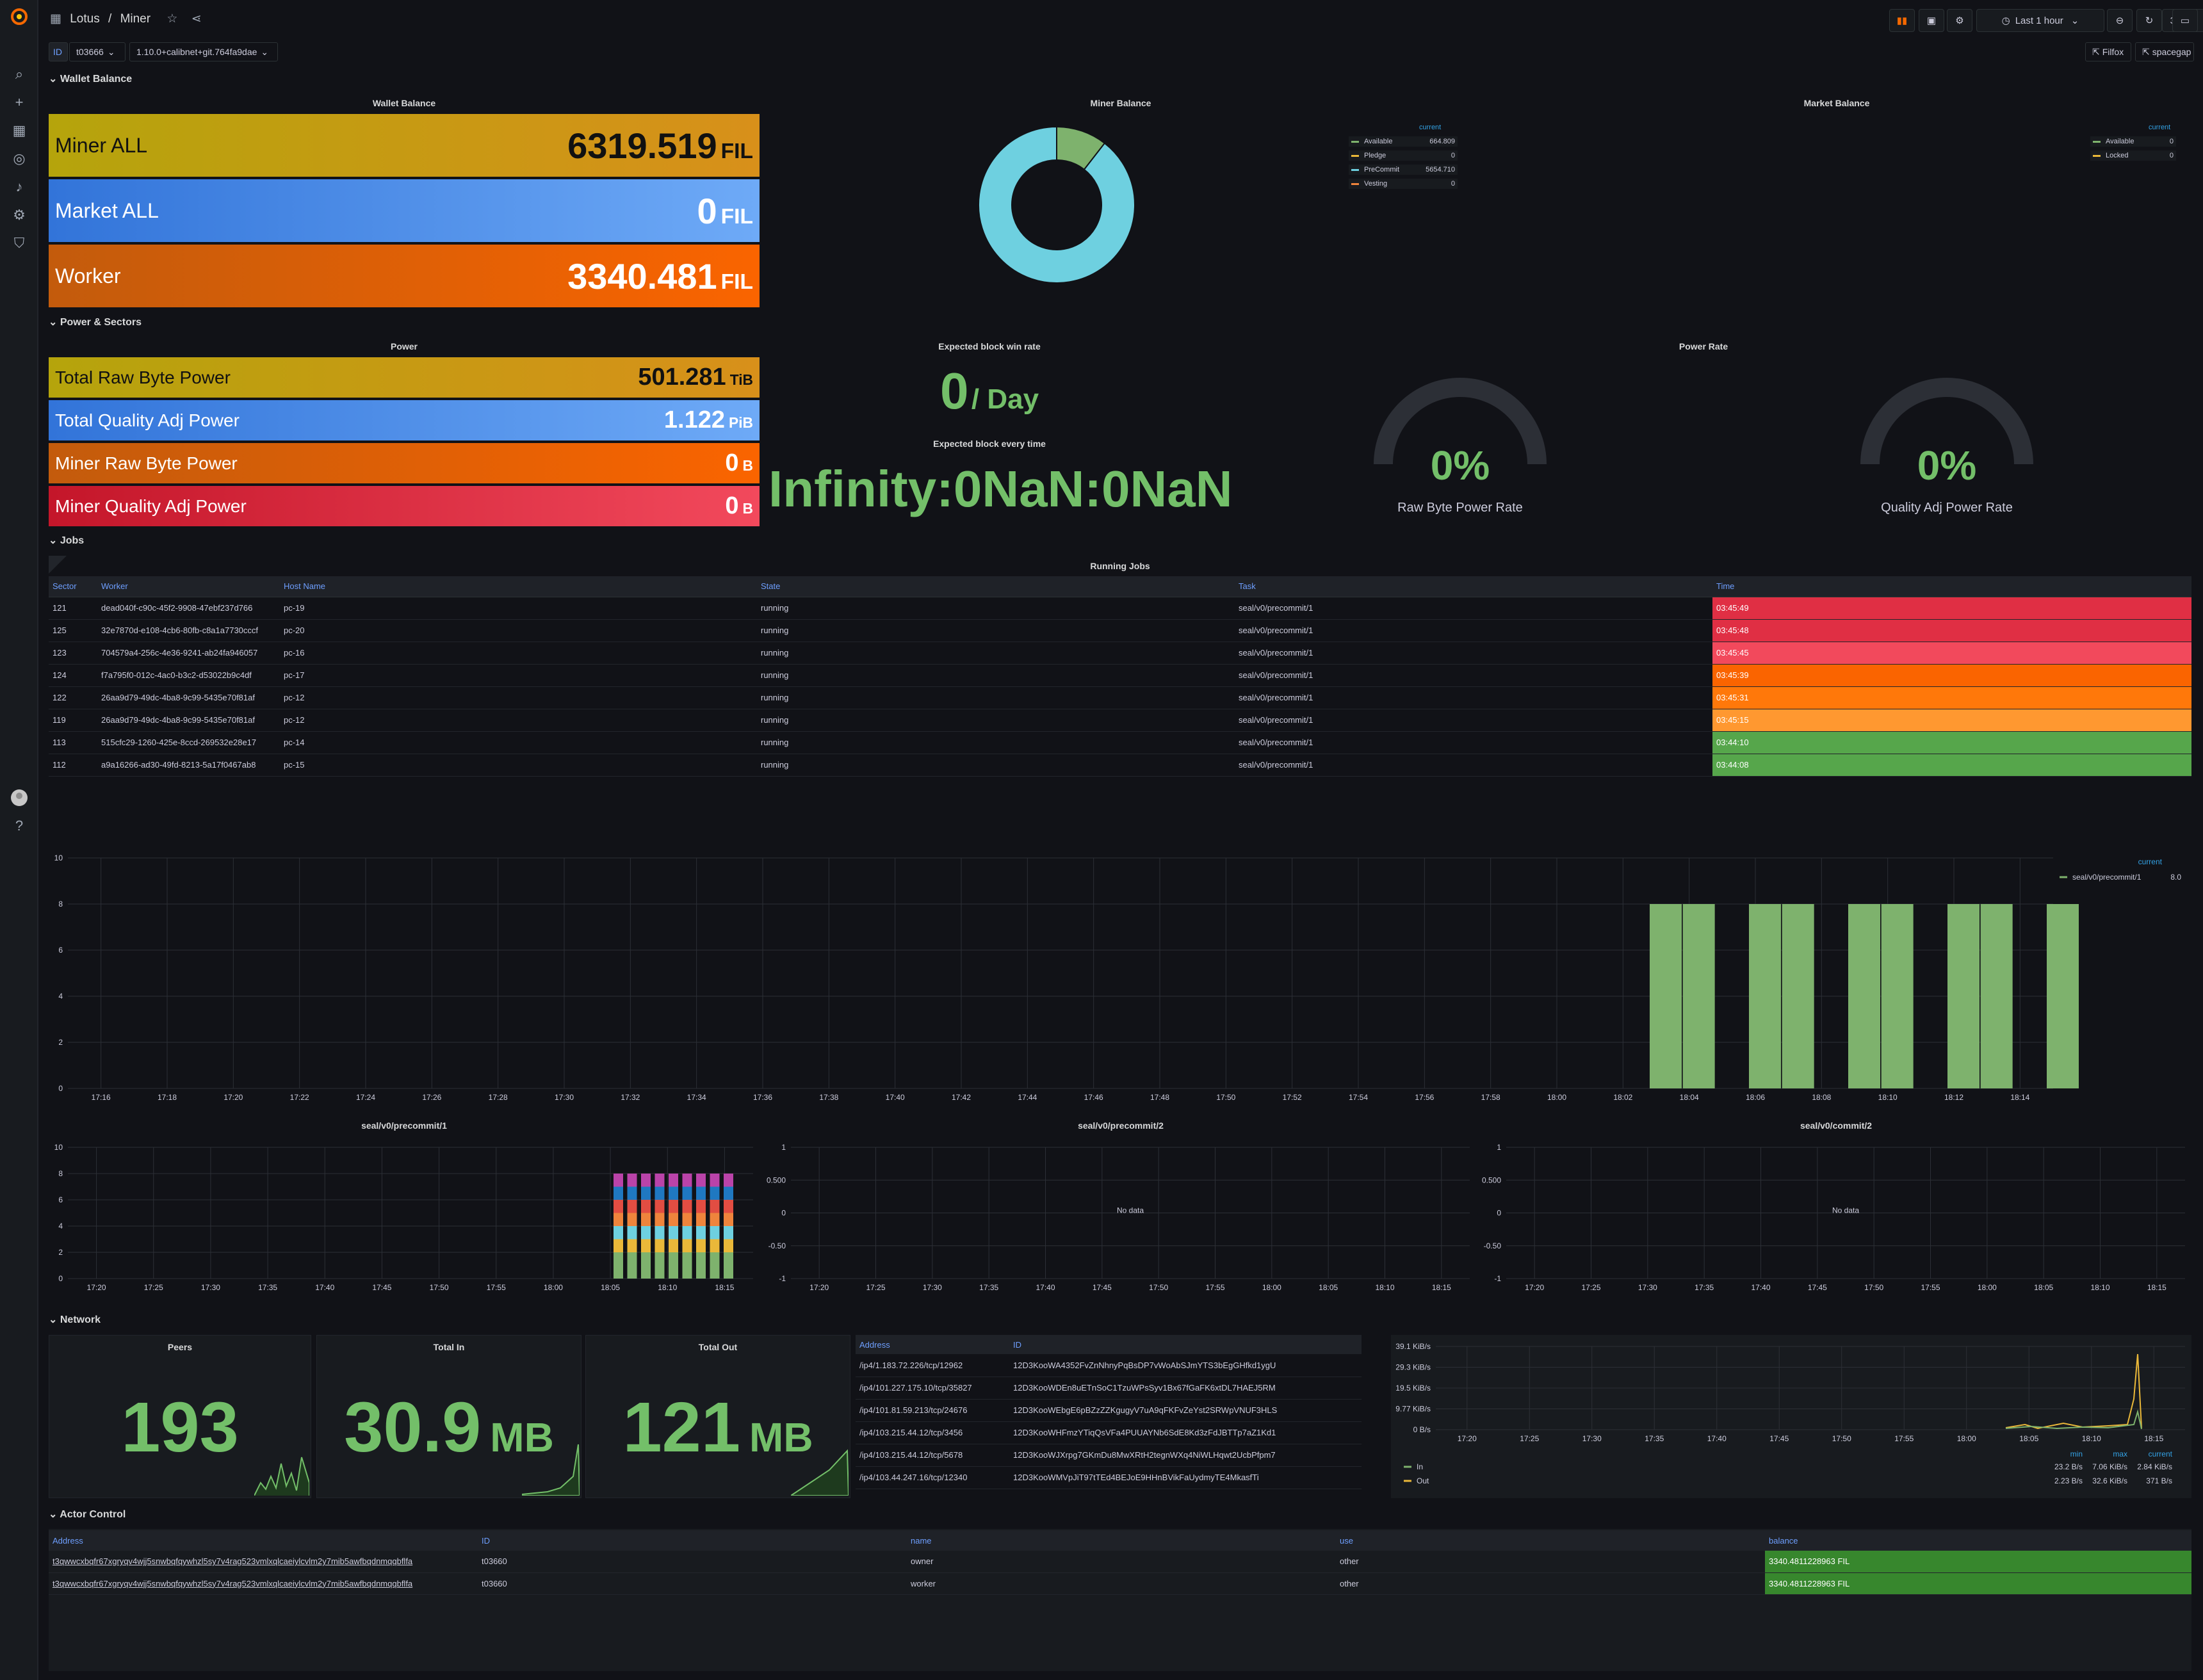 The image size is (2203, 1680). Describe the element at coordinates (2120, 20) in the screenshot. I see `zoom-out-button: ⊖` at that location.